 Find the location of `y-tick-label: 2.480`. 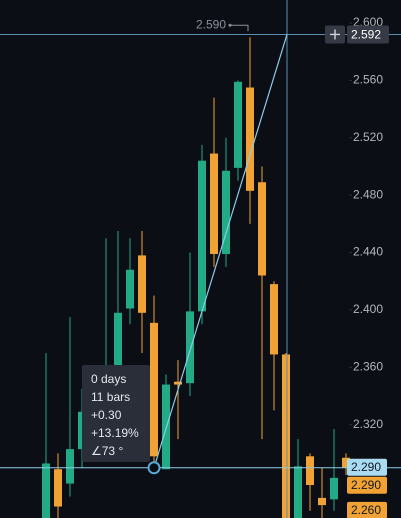

y-tick-label: 2.480 is located at coordinates (368, 194).